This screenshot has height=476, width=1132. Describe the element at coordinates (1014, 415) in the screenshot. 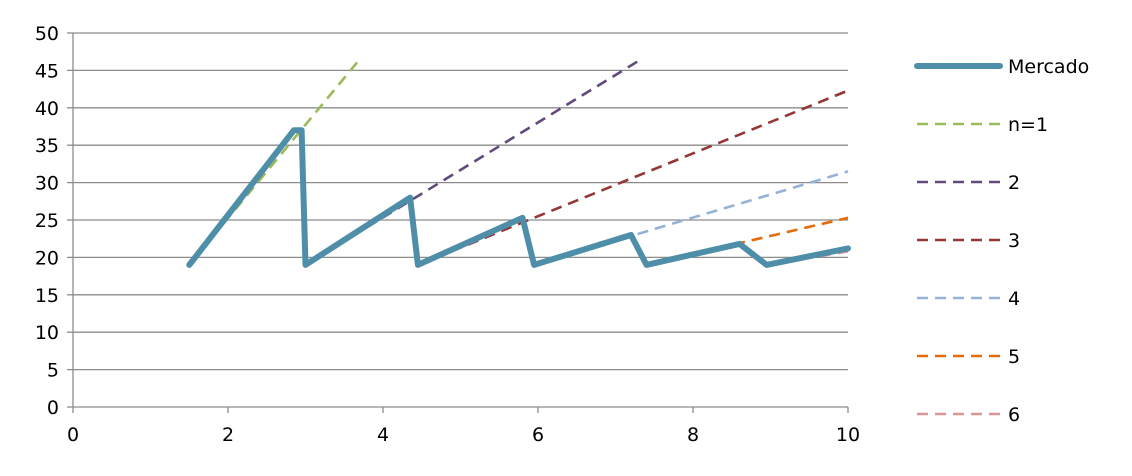

I see `legend-label: 6` at that location.